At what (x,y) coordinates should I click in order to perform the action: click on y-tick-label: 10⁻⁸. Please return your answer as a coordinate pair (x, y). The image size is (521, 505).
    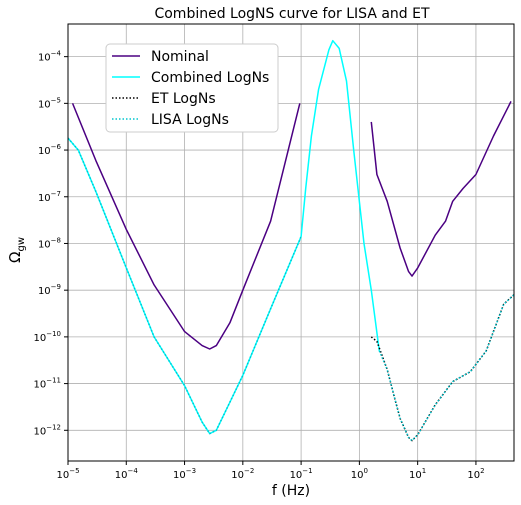
    Looking at the image, I should click on (49, 243).